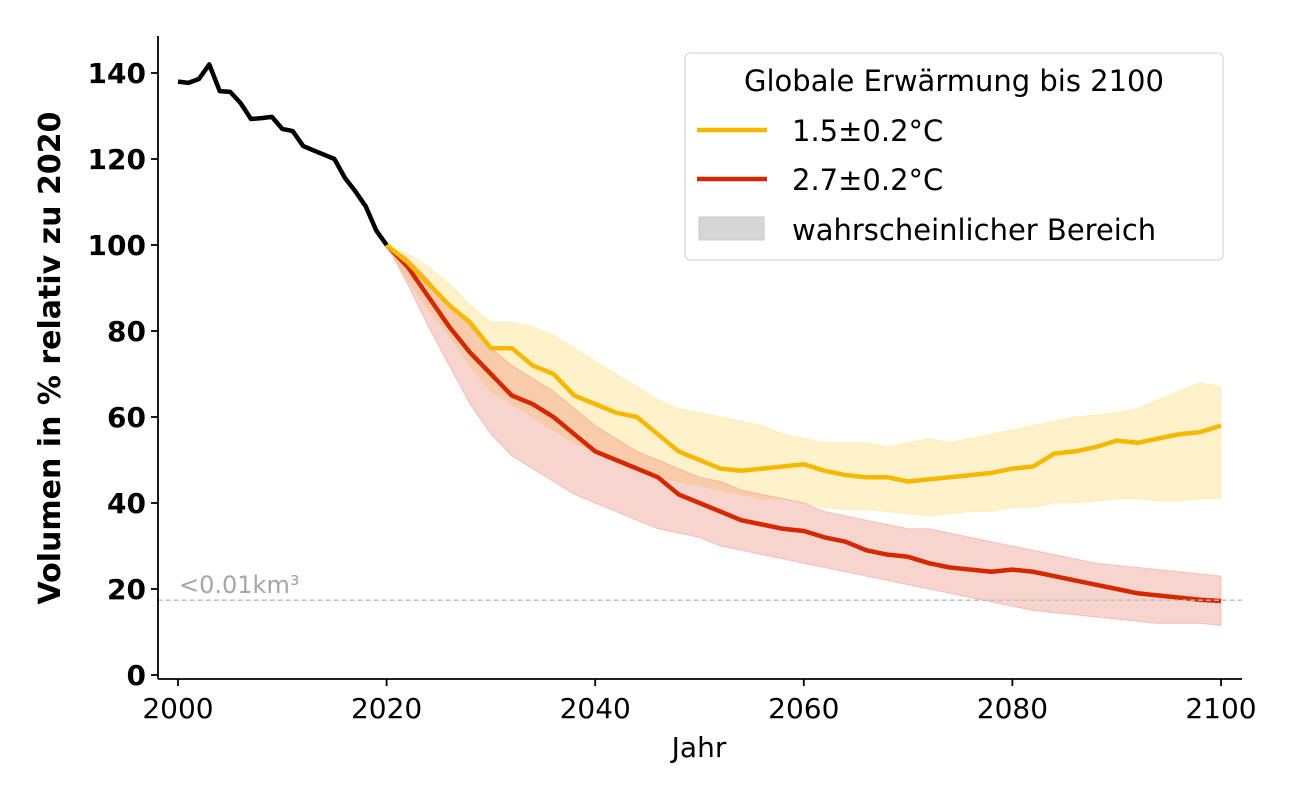 The width and height of the screenshot is (1300, 800). Describe the element at coordinates (698, 747) in the screenshot. I see `x-axis-label: Jahr` at that location.